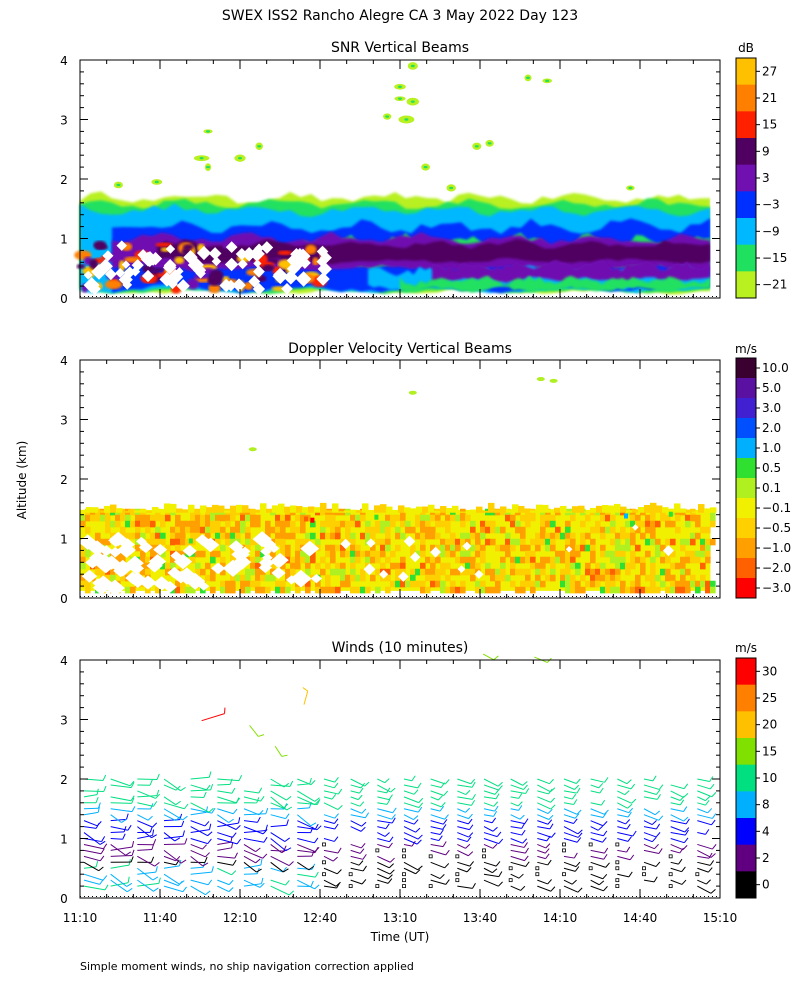 Image resolution: width=800 pixels, height=1000 pixels. Describe the element at coordinates (769, 725) in the screenshot. I see `wind-colorbar-label: 20` at that location.